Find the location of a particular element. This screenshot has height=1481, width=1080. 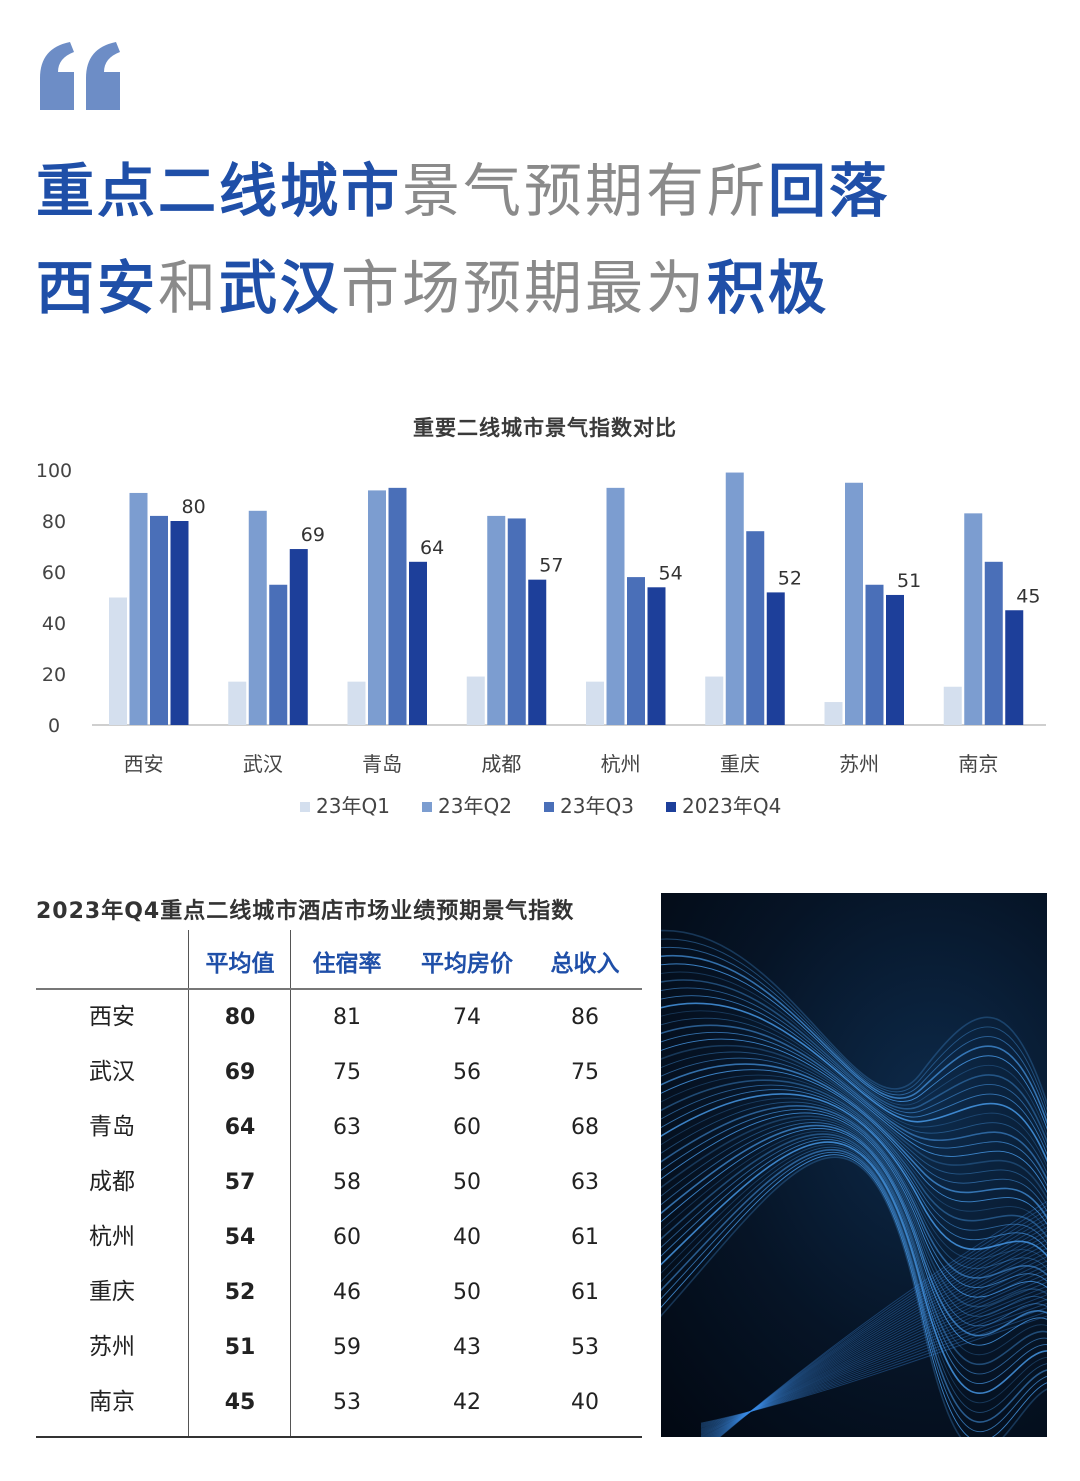

table-row: 杭州 54 60 40 61 is located at coordinates (339, 1237).